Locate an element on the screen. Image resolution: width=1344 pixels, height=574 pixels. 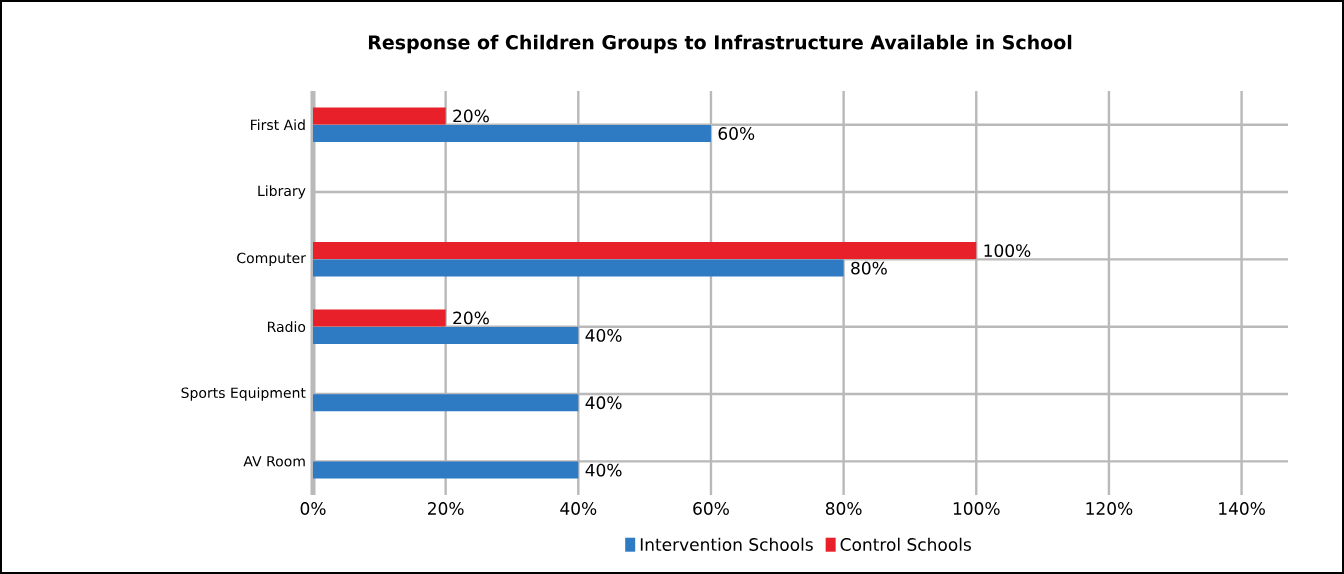
x-tick-label: 100% is located at coordinates (976, 508).